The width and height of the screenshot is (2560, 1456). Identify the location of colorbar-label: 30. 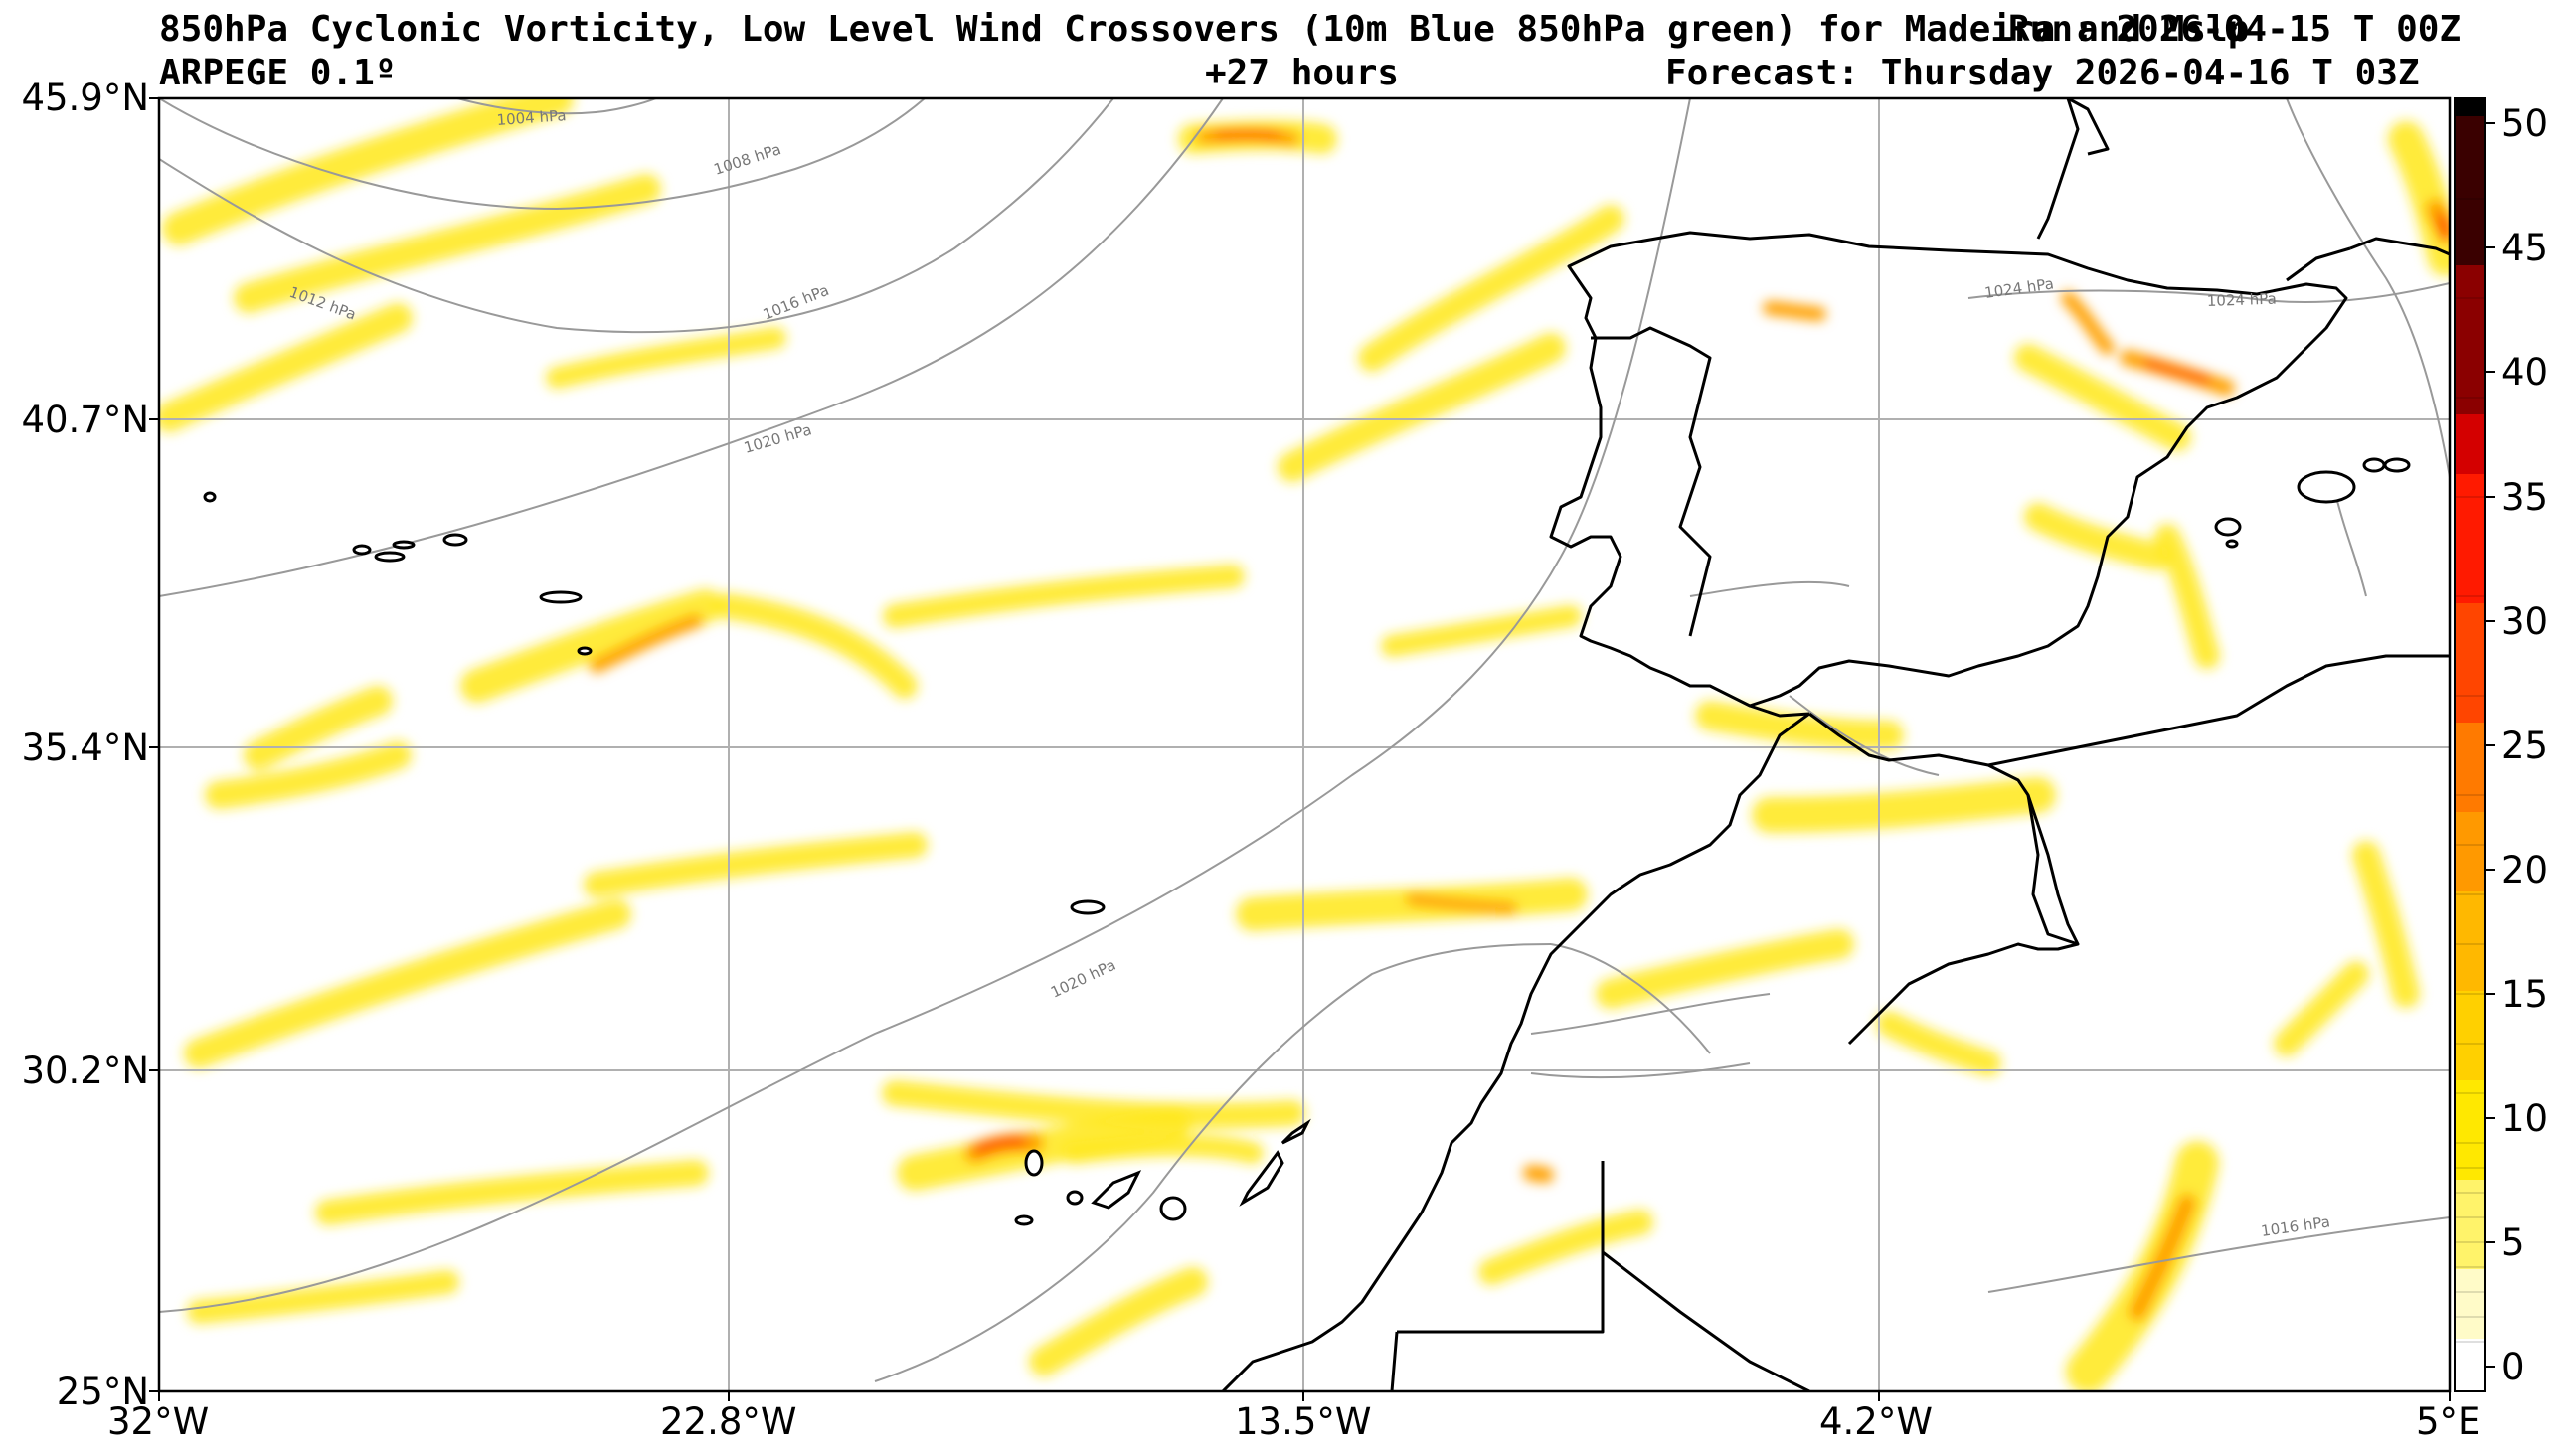
(2525, 621).